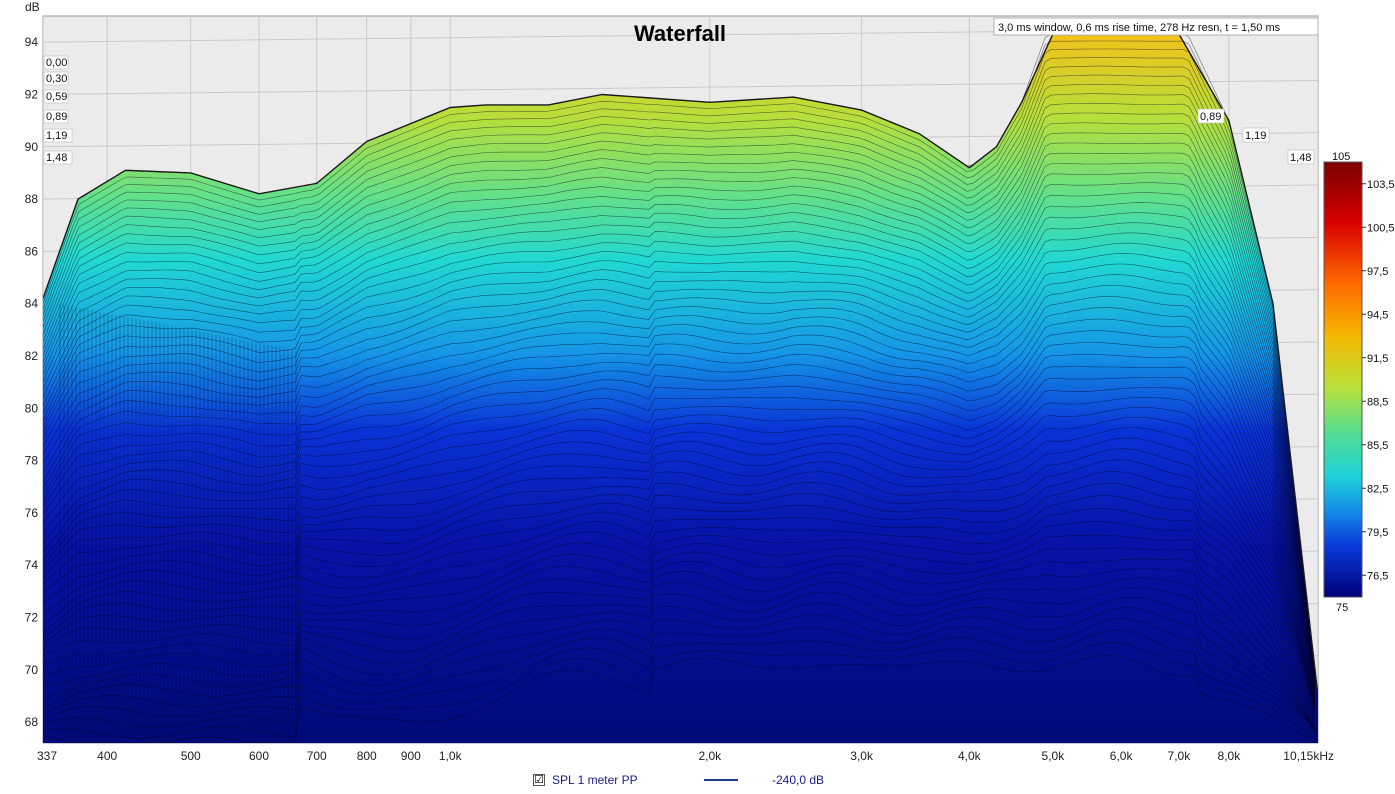 The width and height of the screenshot is (1395, 794). What do you see at coordinates (1308, 756) in the screenshot?
I see `x-tick-label: 10,15kHz` at bounding box center [1308, 756].